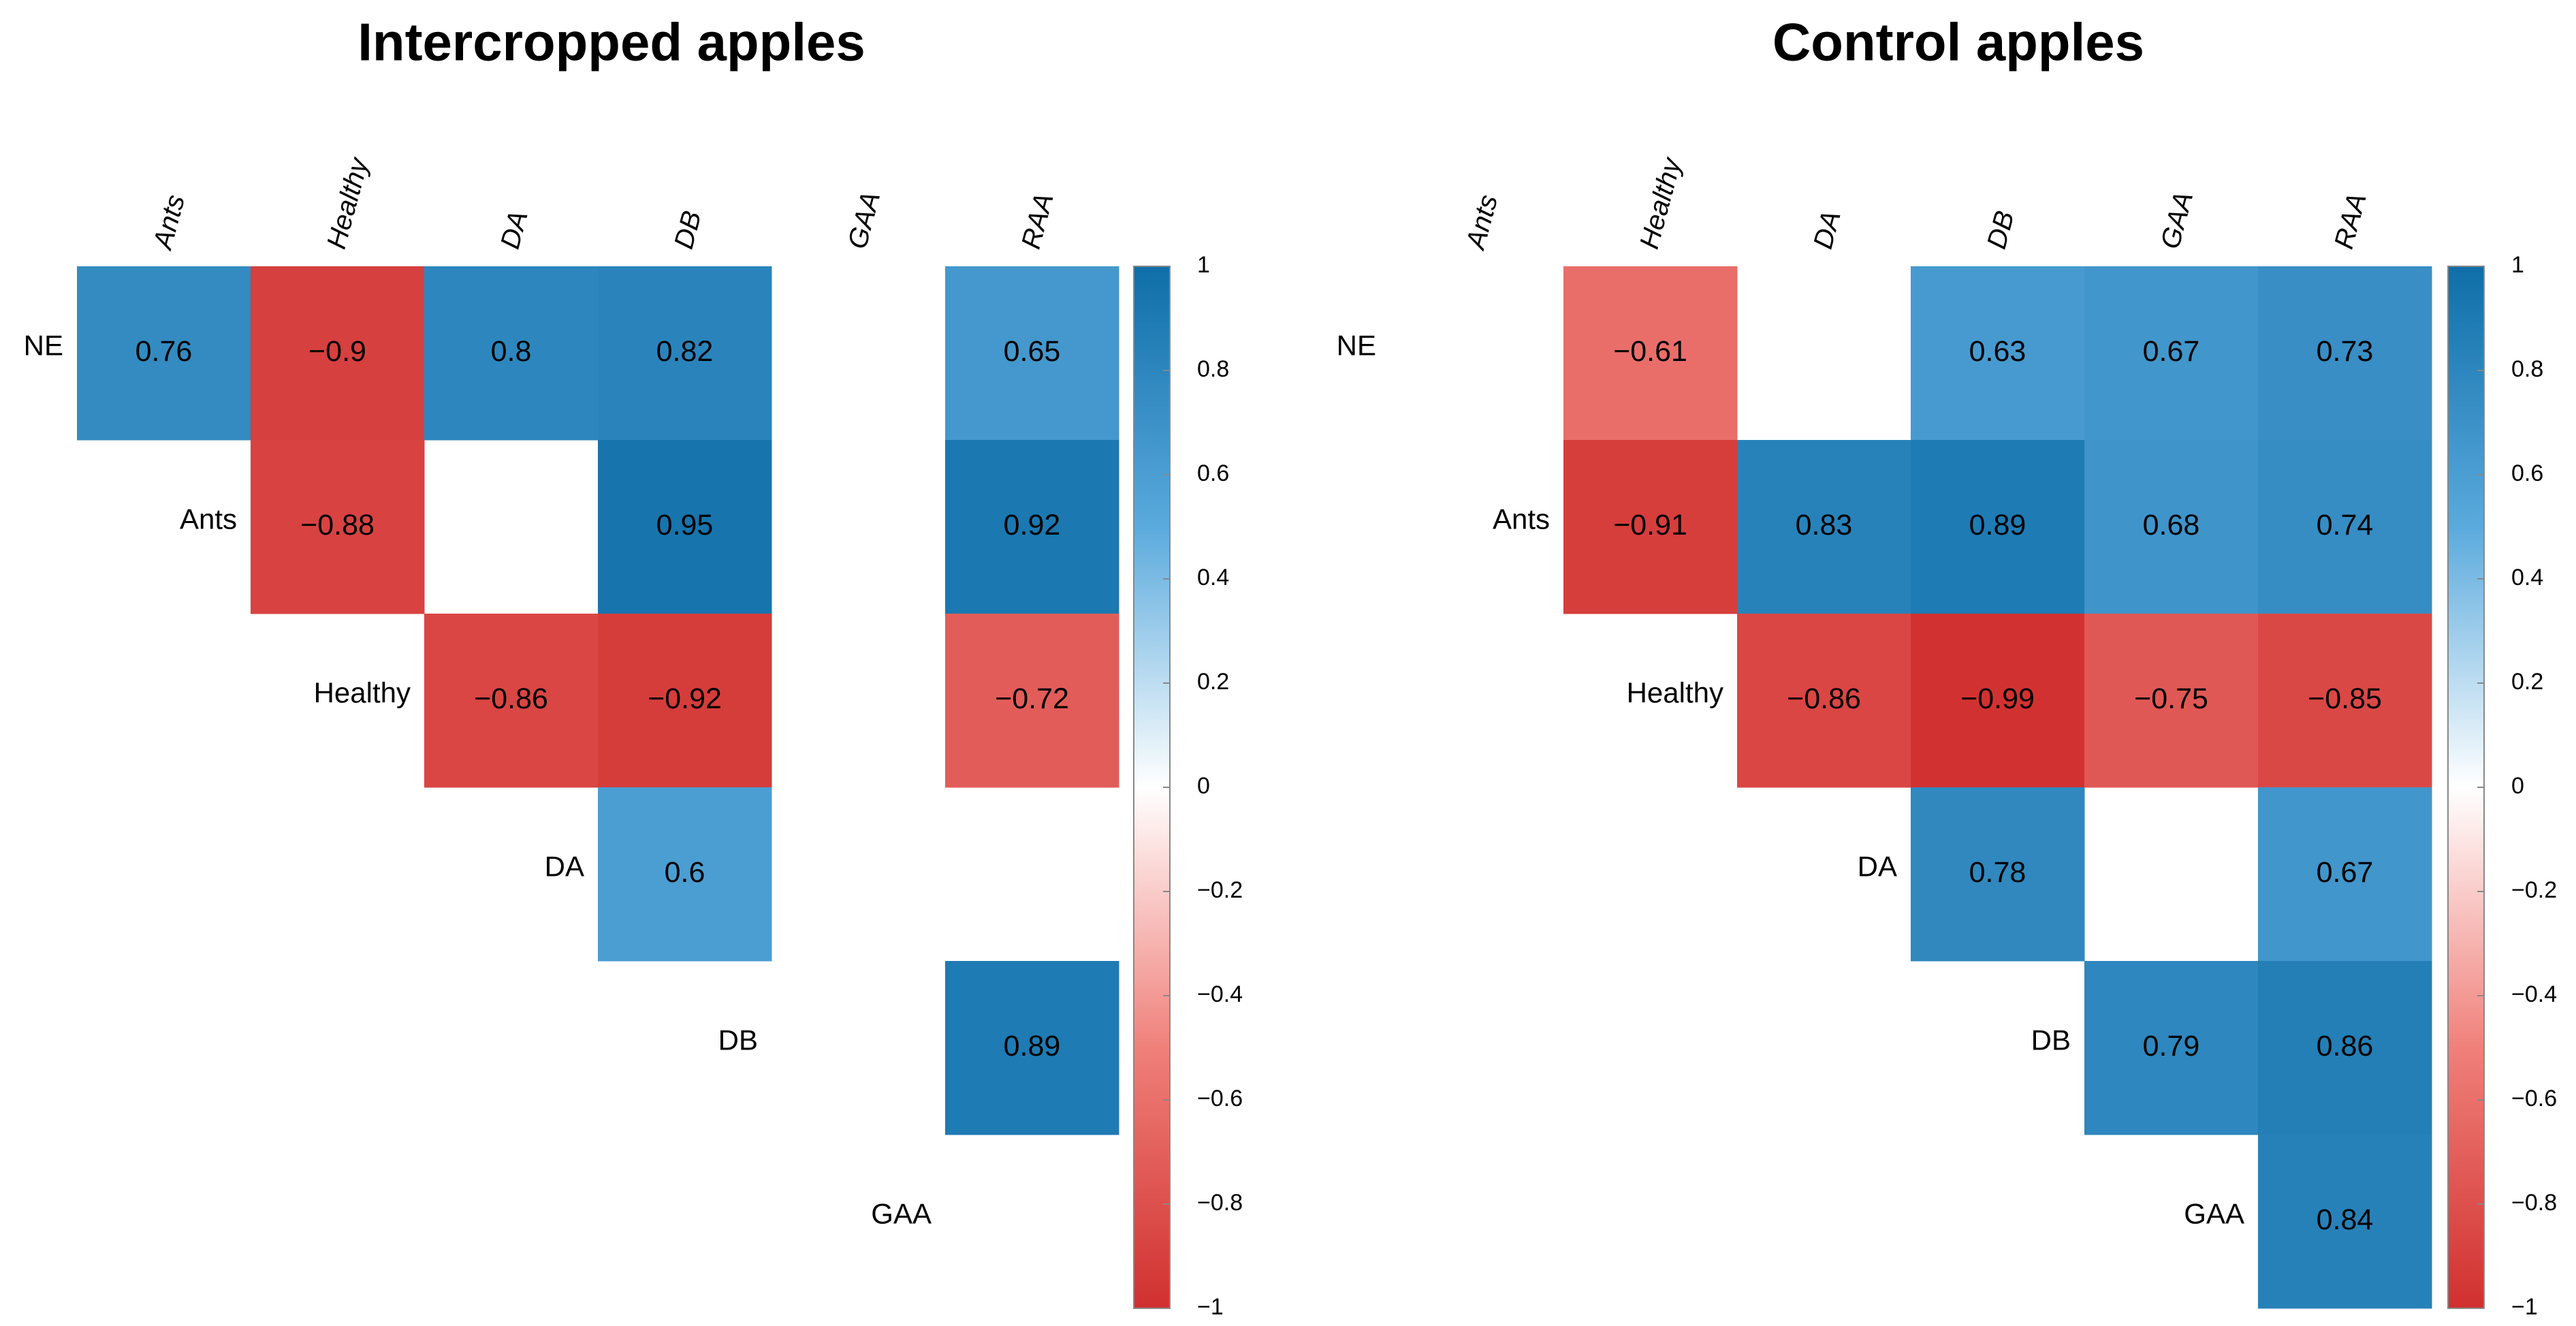 Image resolution: width=2576 pixels, height=1326 pixels. What do you see at coordinates (337, 352) in the screenshot?
I see `cell-value-label: −0.9` at bounding box center [337, 352].